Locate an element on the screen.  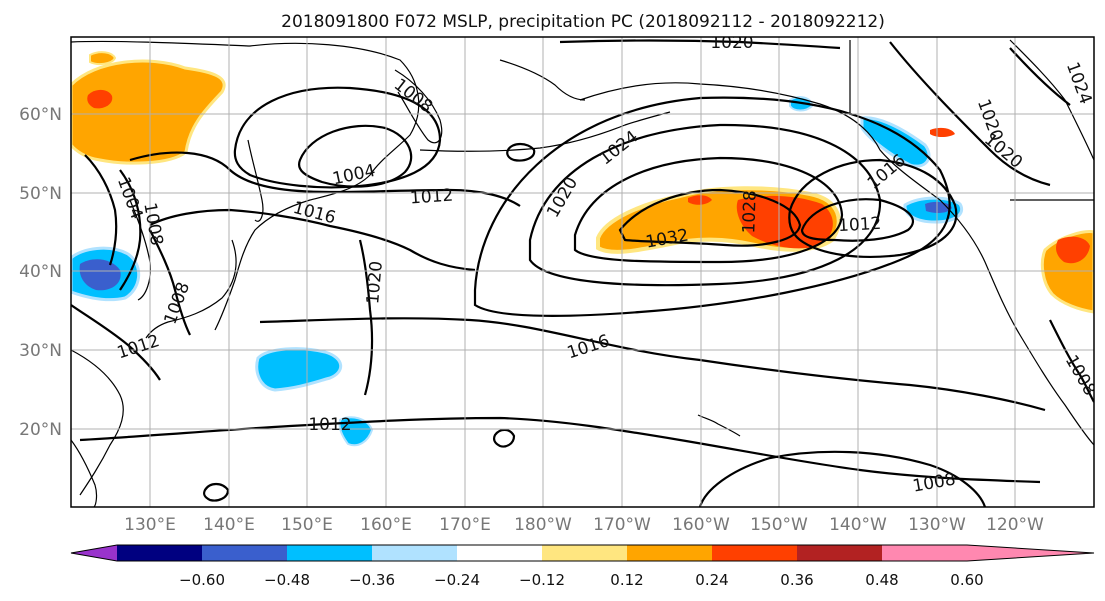
lat-label-50n: 50°N is located at coordinates (40, 194).